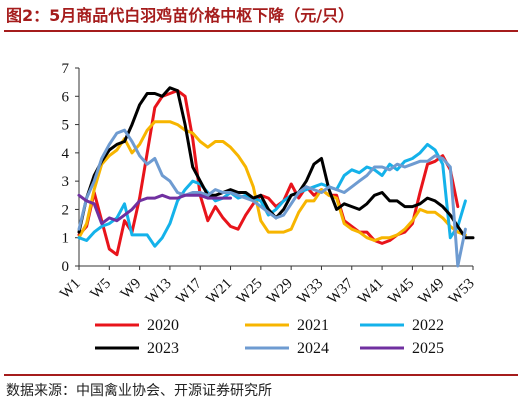  I want to click on x-tick-label: W1, so click(70, 289).